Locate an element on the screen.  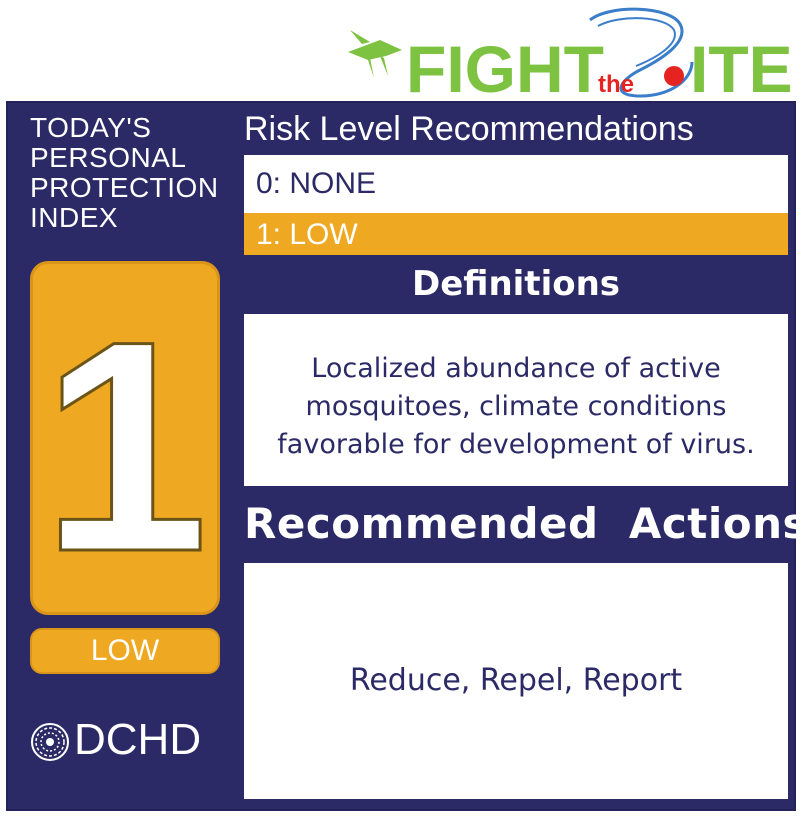
definition-line: favorable for development of virus. is located at coordinates (516, 444).